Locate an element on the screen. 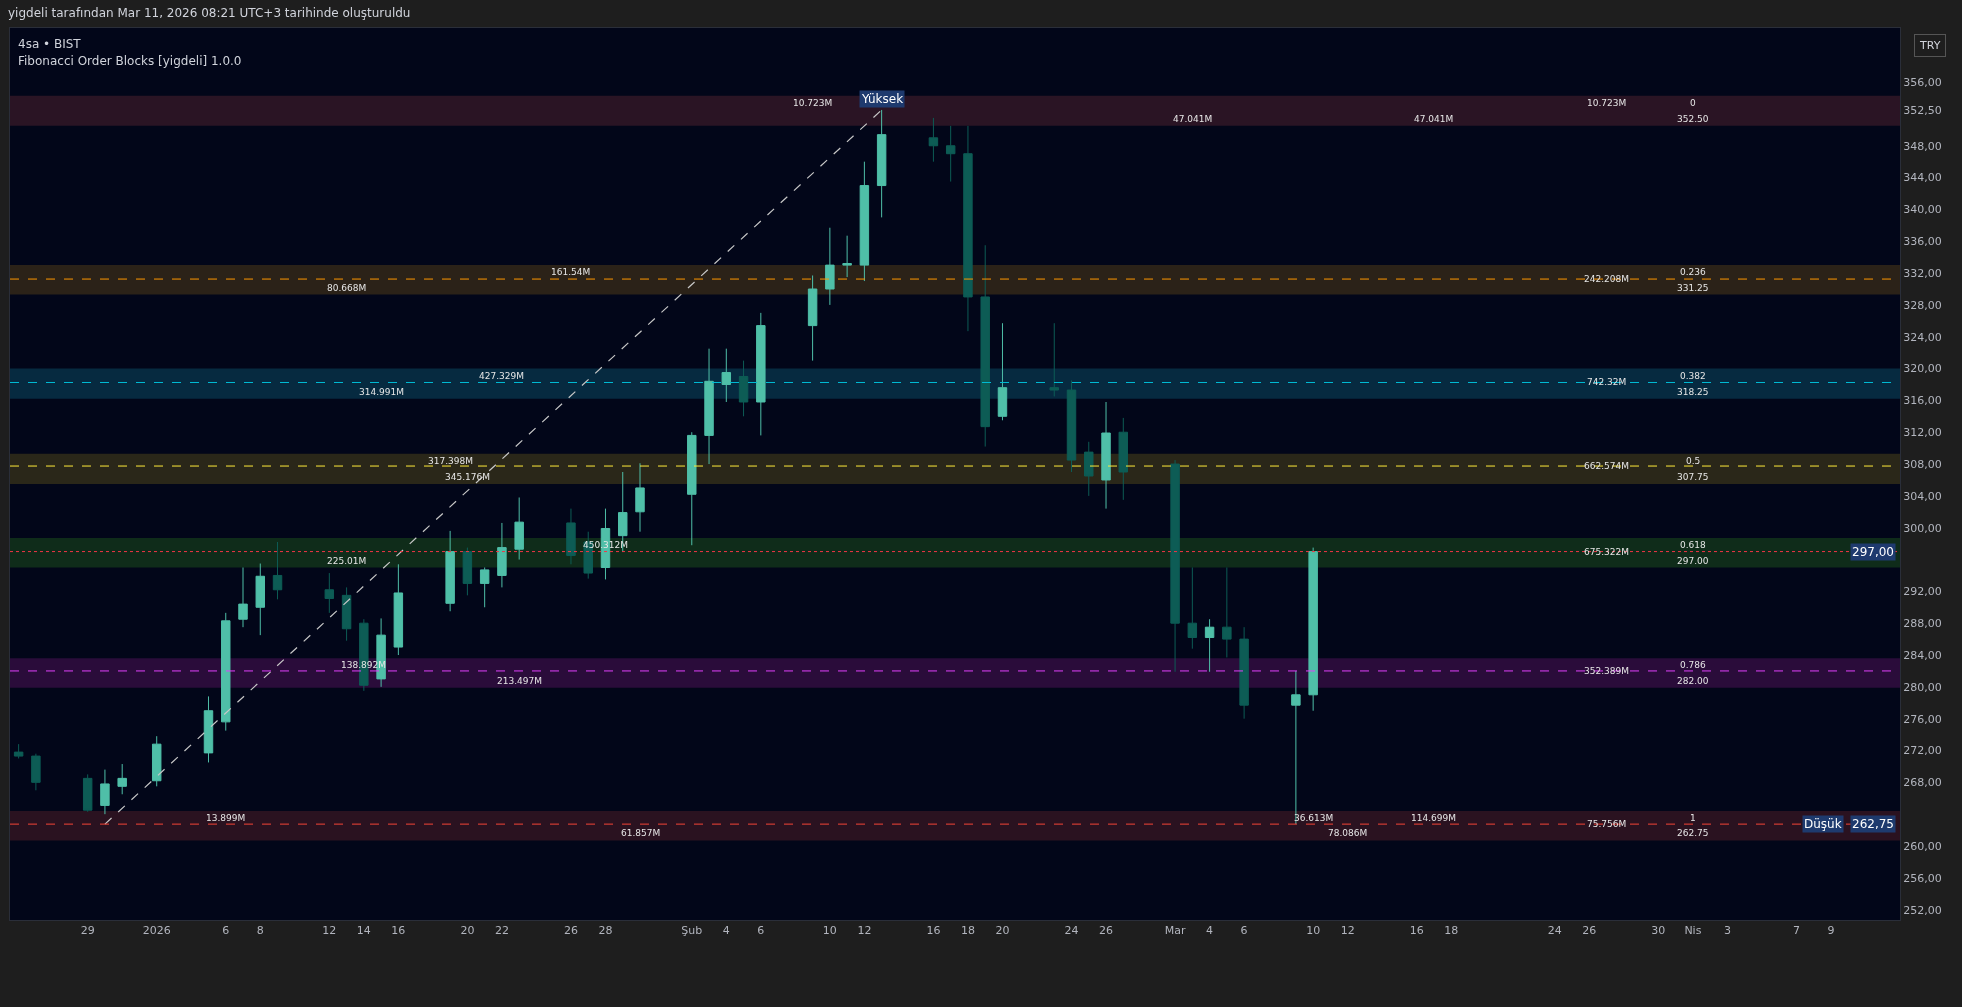 This screenshot has width=1962, height=1007. annotation: 427.329M is located at coordinates (501, 376).